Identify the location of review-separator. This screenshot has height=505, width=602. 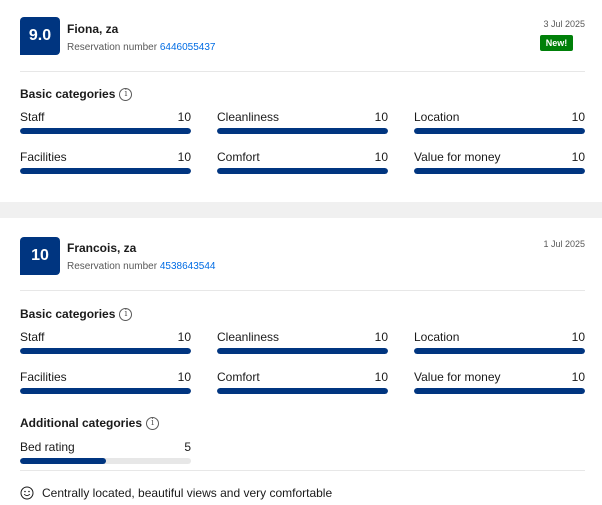
(301, 210).